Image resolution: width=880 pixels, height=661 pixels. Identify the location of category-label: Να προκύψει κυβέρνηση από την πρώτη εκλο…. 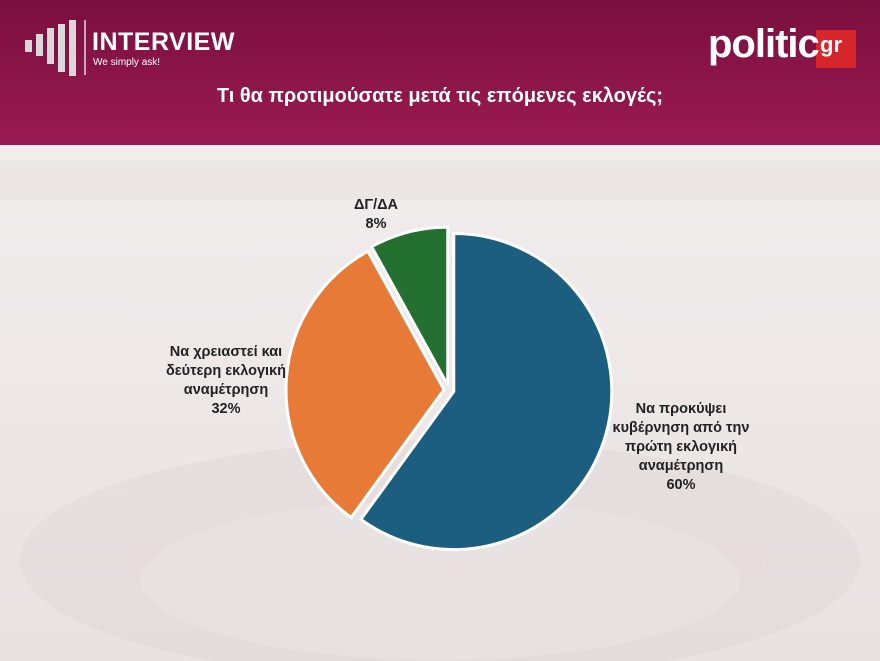
(681, 437).